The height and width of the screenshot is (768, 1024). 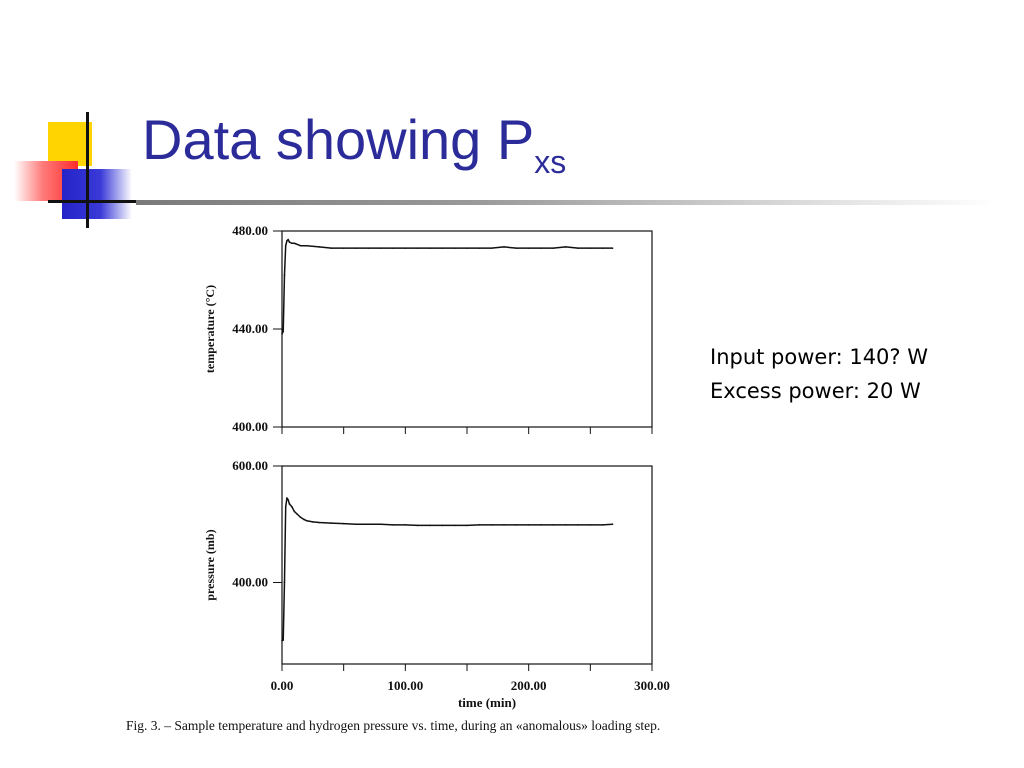 What do you see at coordinates (70, 120) in the screenshot?
I see `slide-emblem` at bounding box center [70, 120].